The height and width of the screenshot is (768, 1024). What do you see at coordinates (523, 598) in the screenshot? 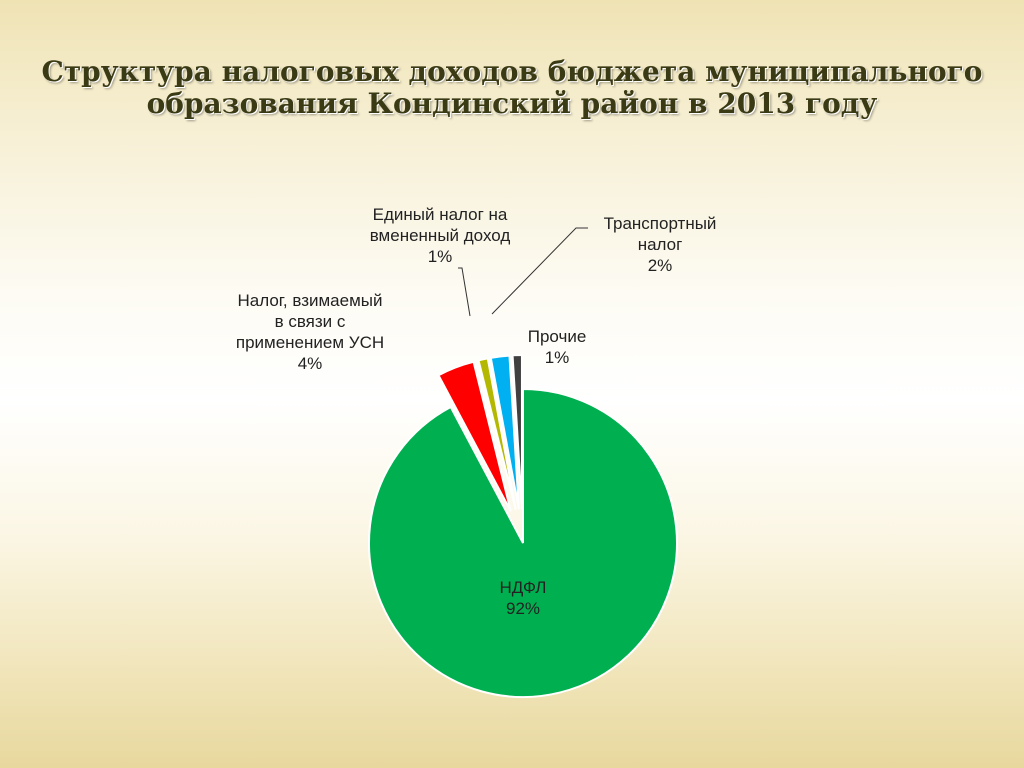
I see `label-ndfl: НДФЛ 92%` at bounding box center [523, 598].